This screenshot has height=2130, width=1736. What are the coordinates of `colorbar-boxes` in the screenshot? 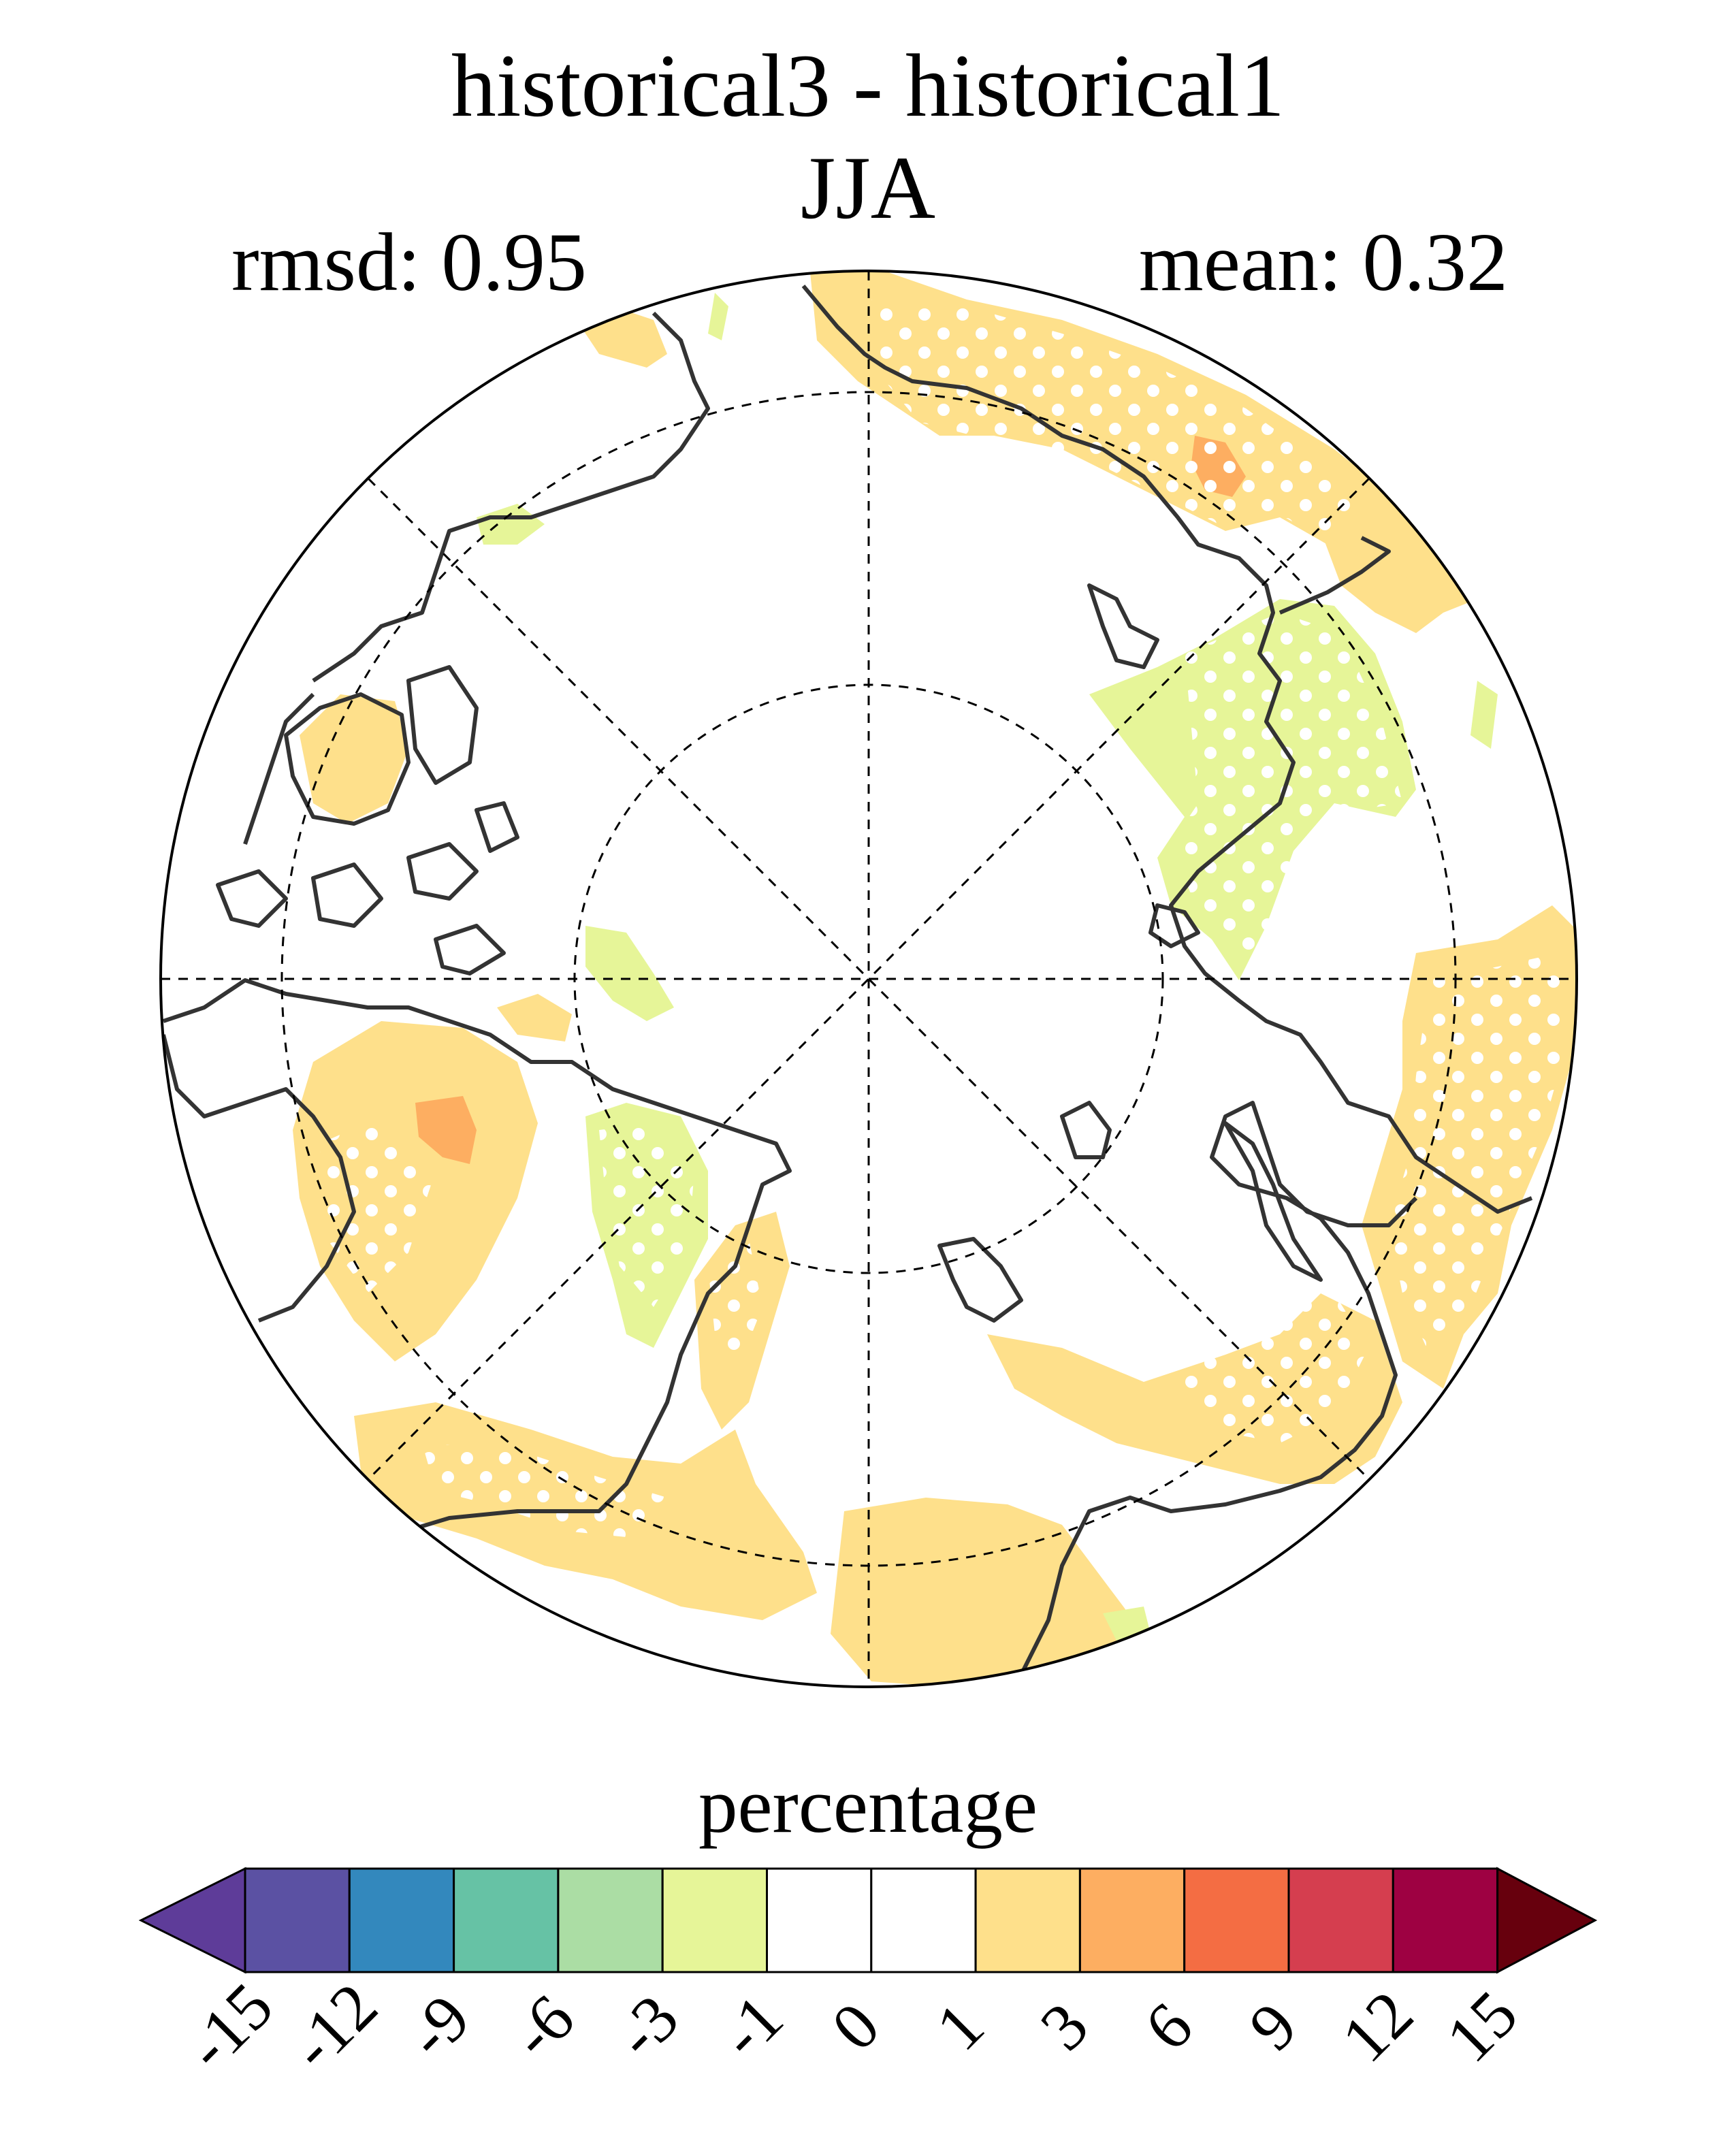 It's located at (868, 1920).